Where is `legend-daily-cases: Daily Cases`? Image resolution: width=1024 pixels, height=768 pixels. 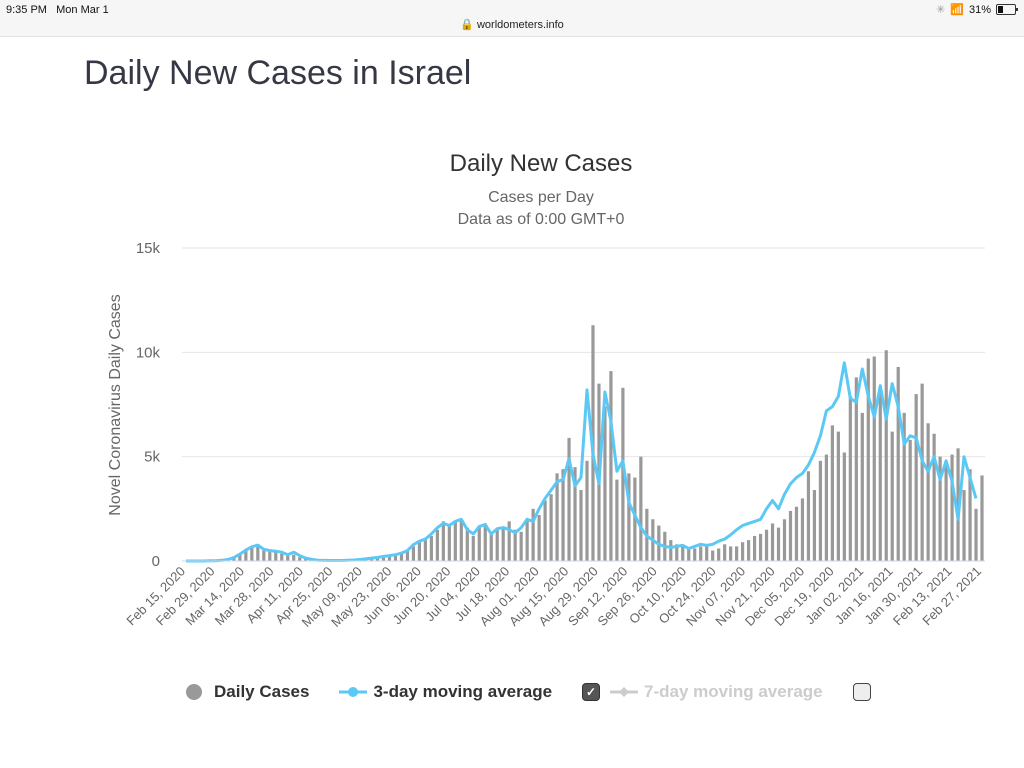
legend-daily-cases: Daily Cases is located at coordinates (247, 692).